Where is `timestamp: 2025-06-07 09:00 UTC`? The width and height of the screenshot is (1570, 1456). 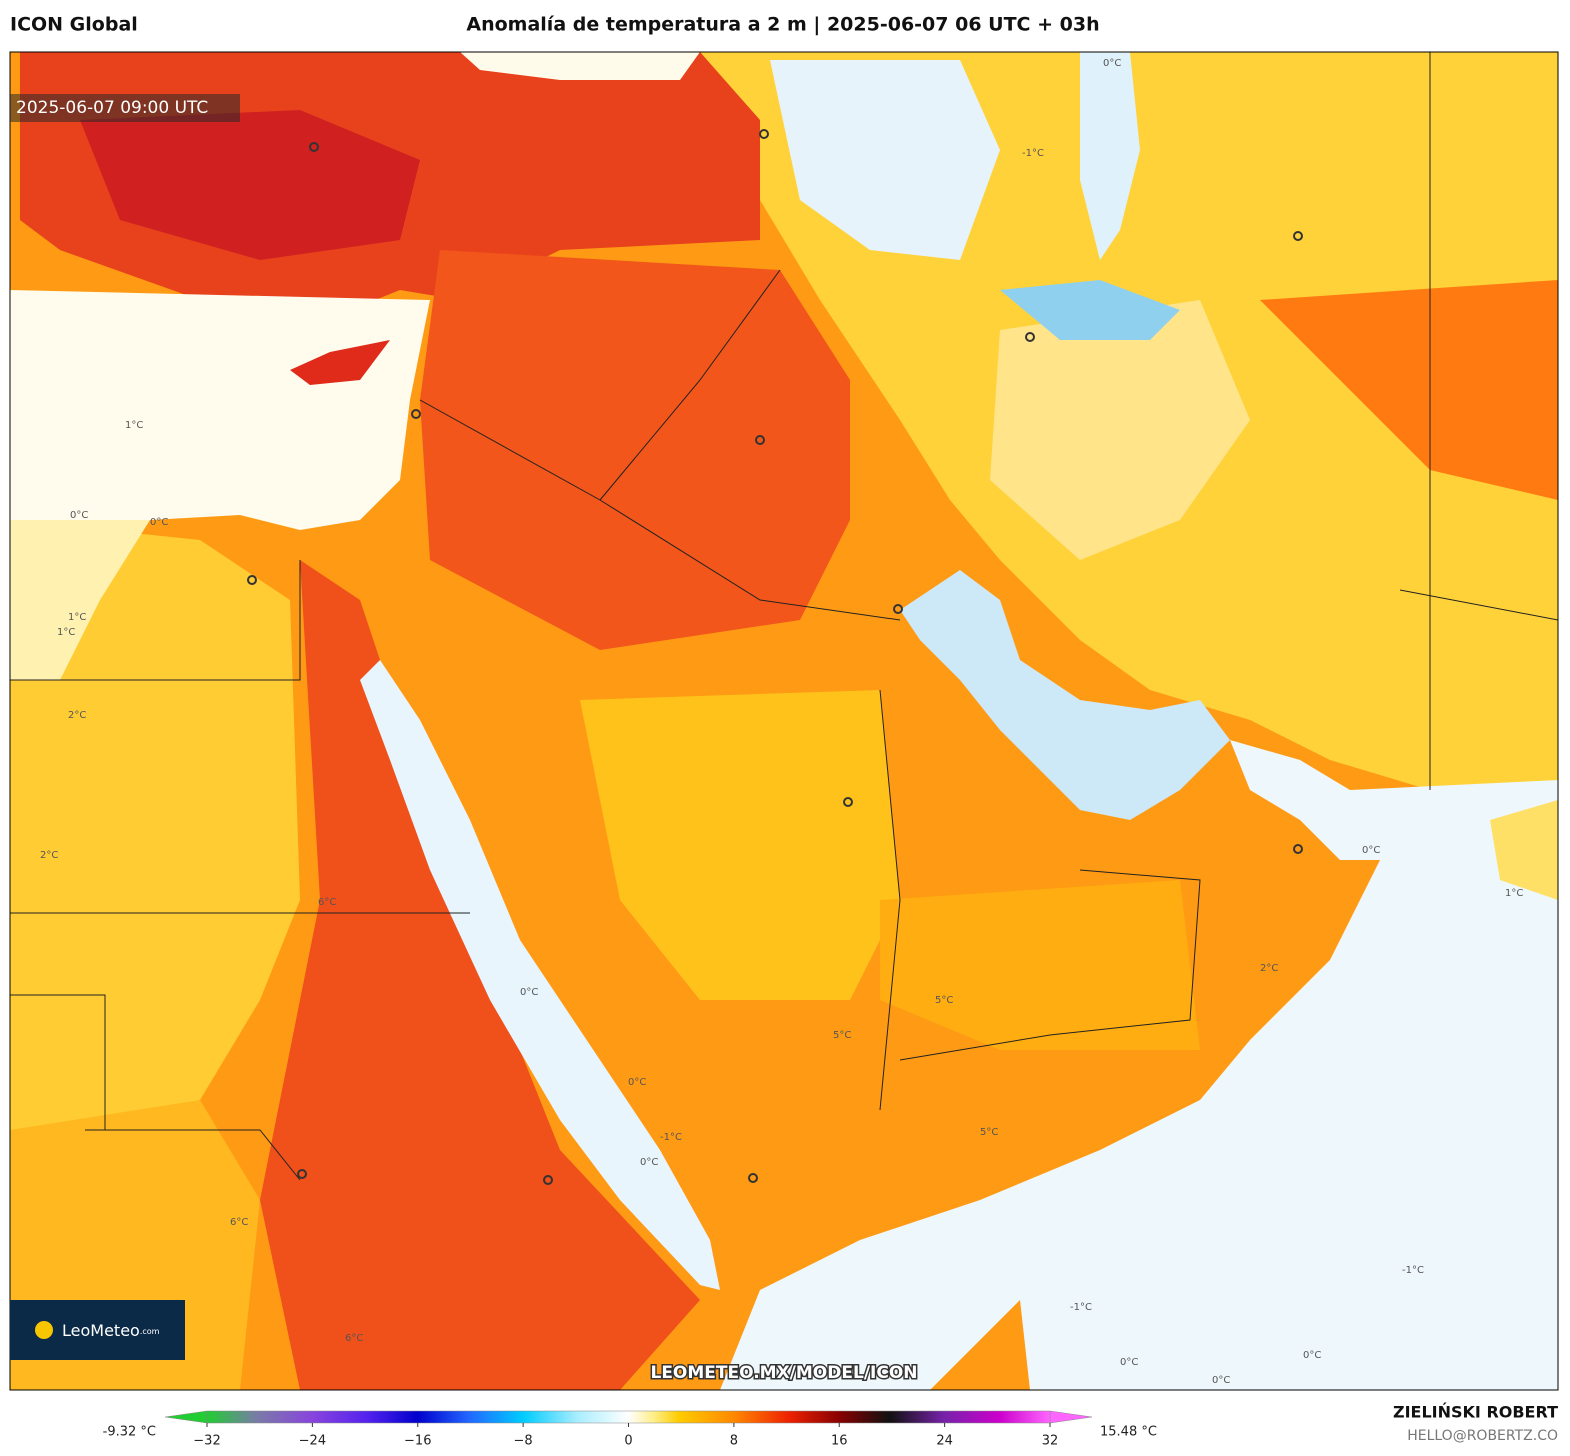
timestamp: 2025-06-07 09:00 UTC is located at coordinates (112, 108).